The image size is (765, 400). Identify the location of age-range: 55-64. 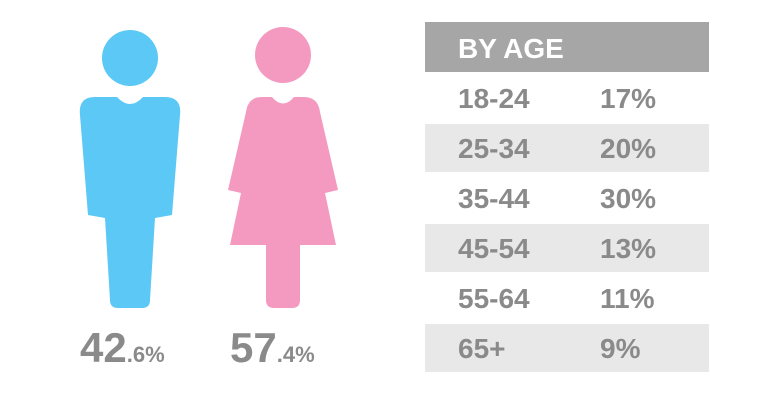
(494, 298).